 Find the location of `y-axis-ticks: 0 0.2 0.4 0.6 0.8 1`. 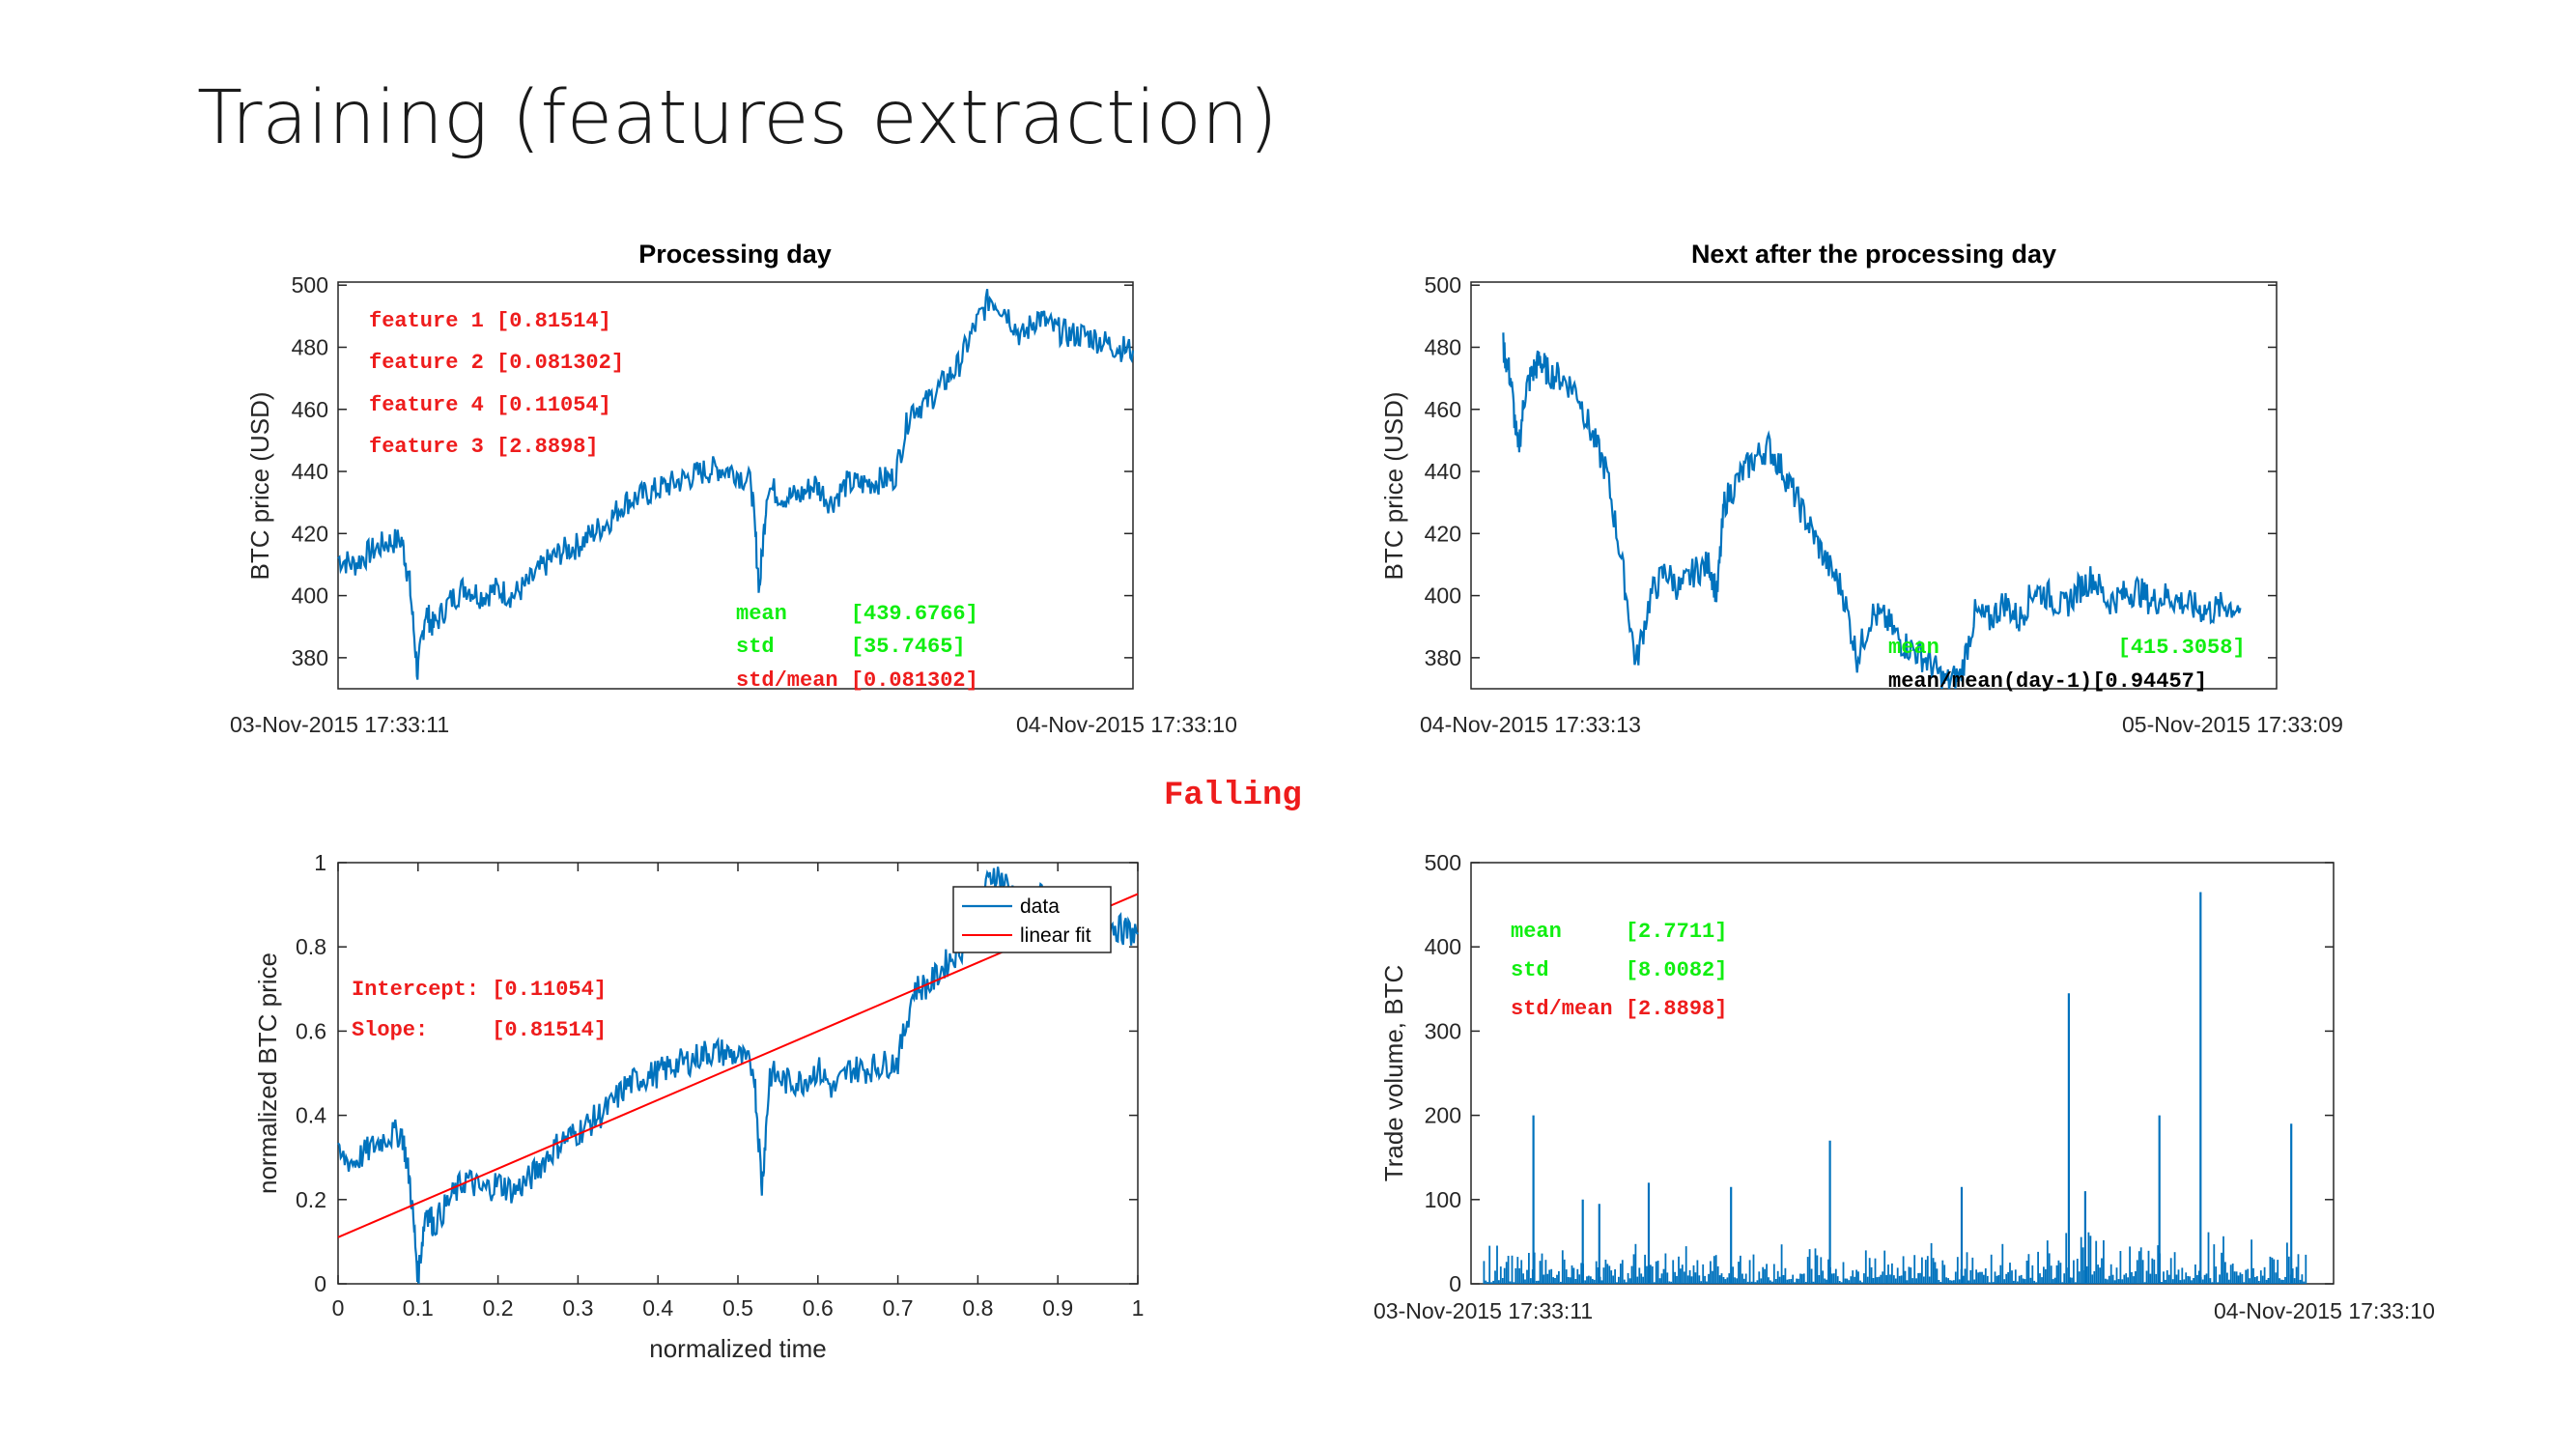

y-axis-ticks: 0 0.2 0.4 0.6 0.8 1 is located at coordinates (717, 1073).